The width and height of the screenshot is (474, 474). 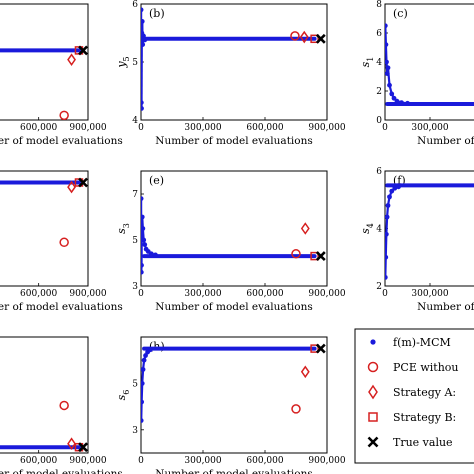 What do you see at coordinates (373, 342) in the screenshot?
I see `legend-mcmc-dot-icon` at bounding box center [373, 342].